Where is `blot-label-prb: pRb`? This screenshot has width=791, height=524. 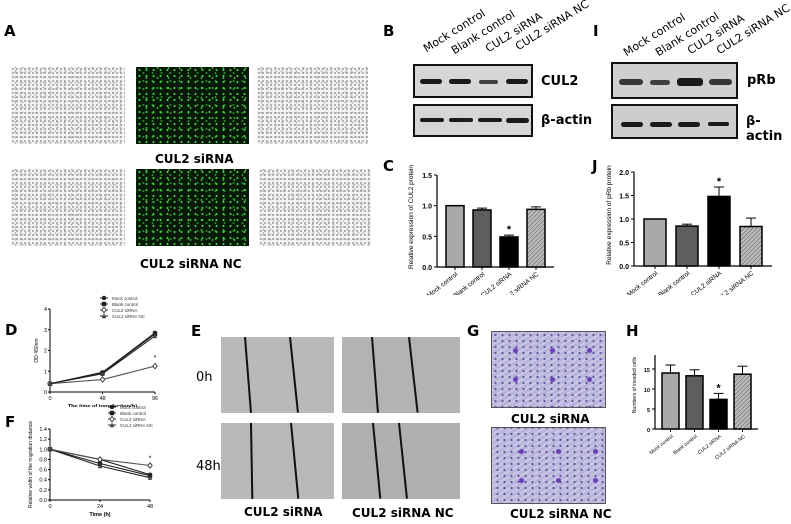
blot-label-prb: pRb is located at coordinates (761, 80).